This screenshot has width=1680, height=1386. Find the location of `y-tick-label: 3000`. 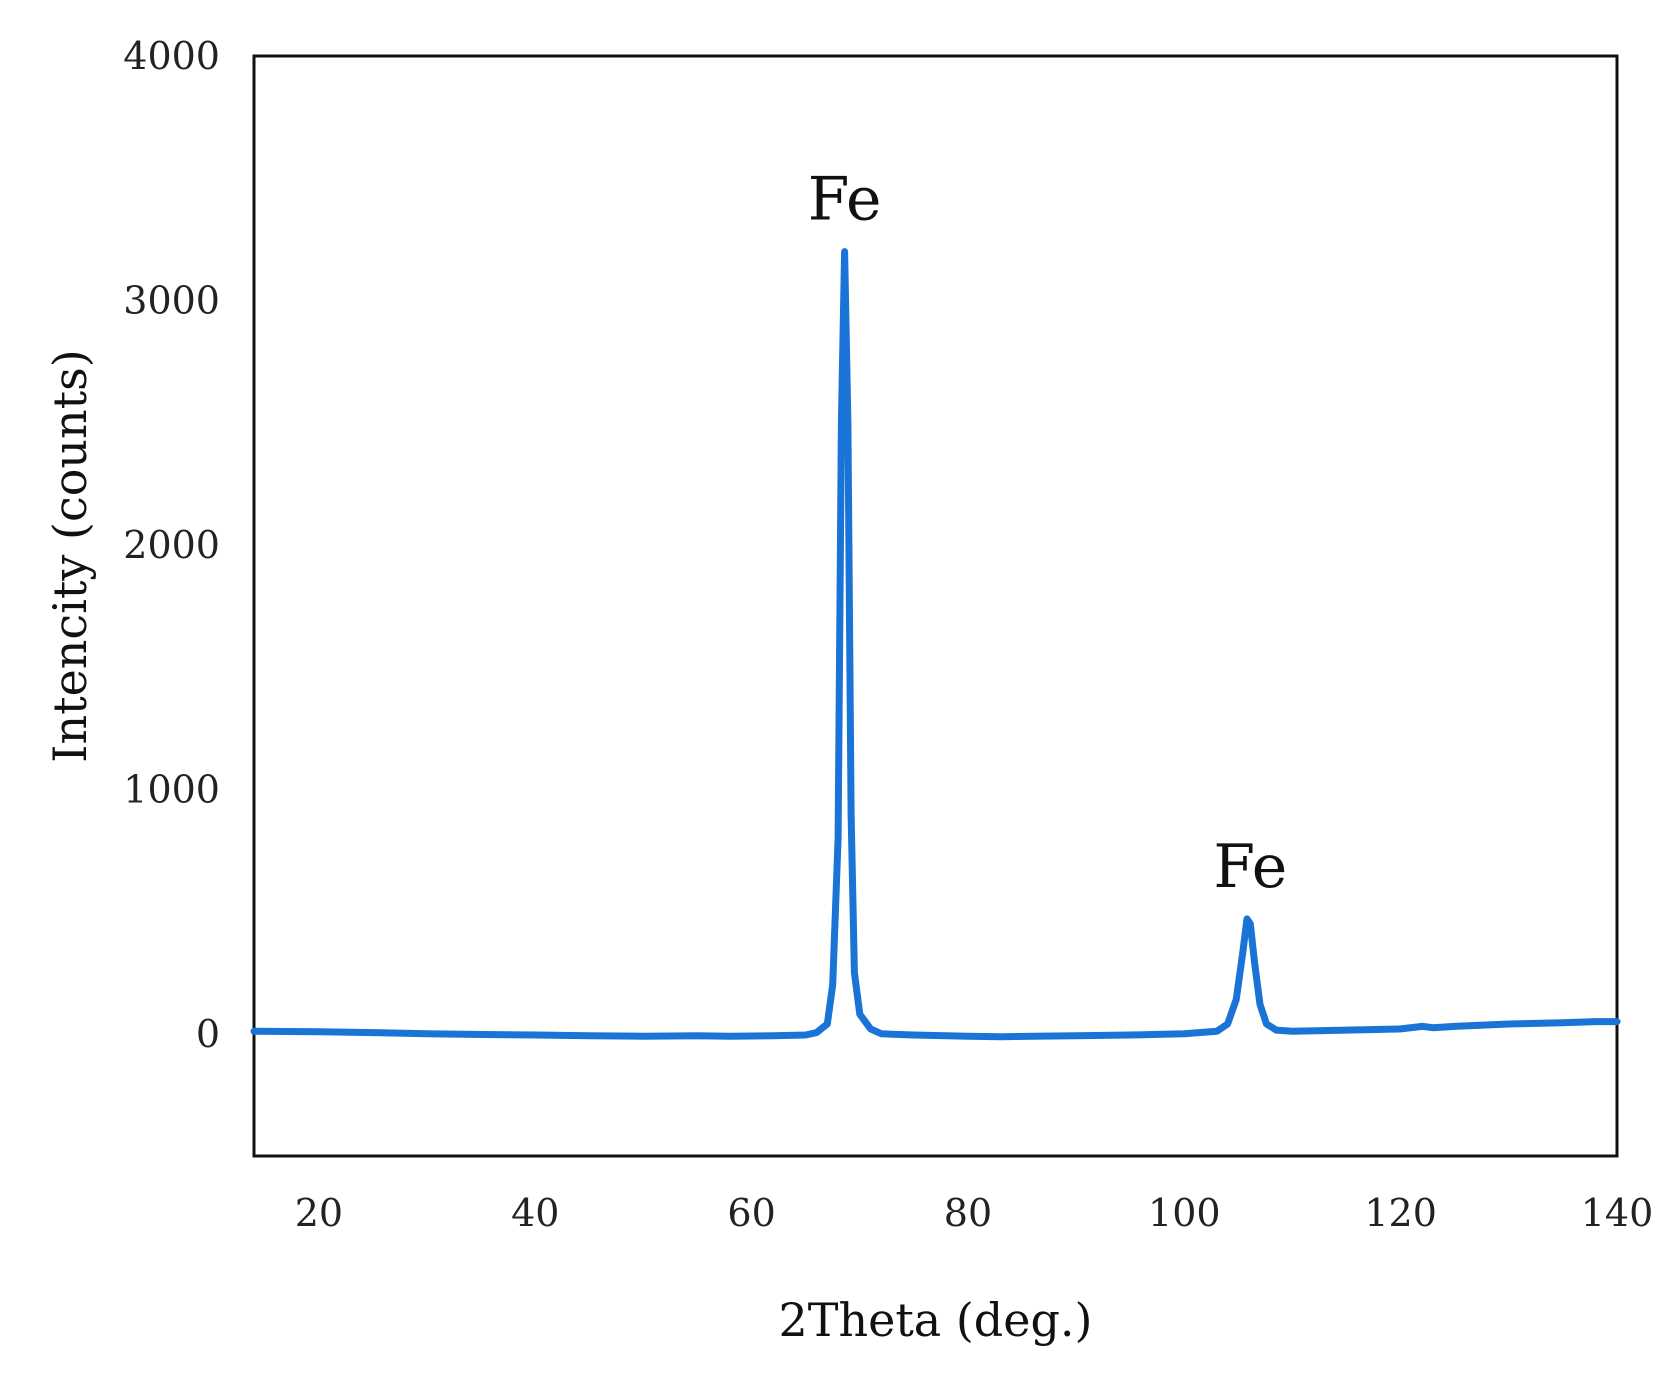

y-tick-label: 3000 is located at coordinates (171, 300).